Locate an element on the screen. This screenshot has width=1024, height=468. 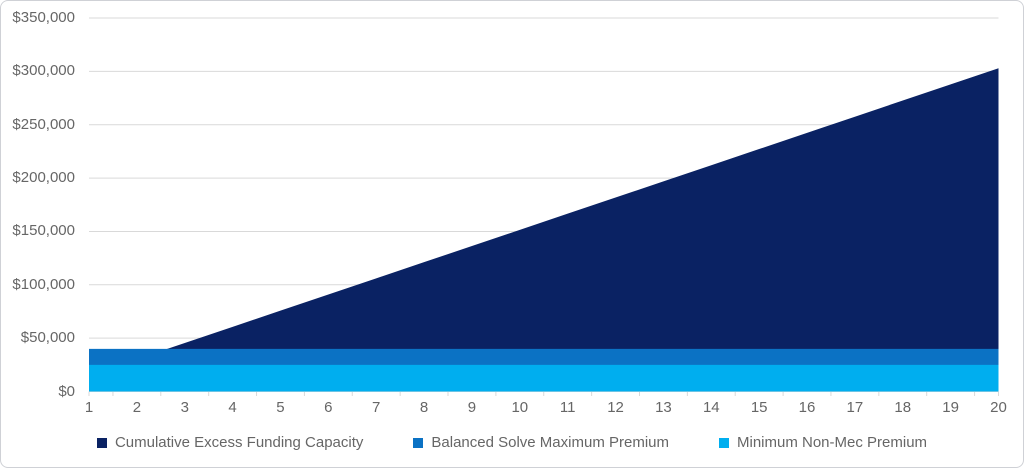
legend-item: Cumulative Excess Funding Capacity is located at coordinates (230, 442).